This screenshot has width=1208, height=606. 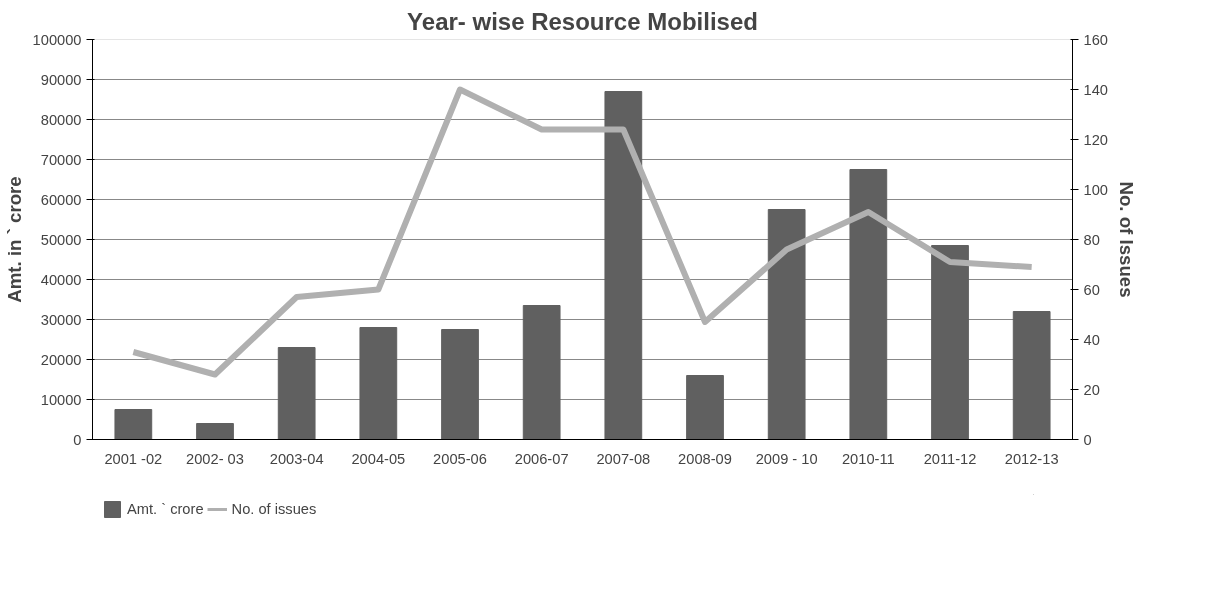 What do you see at coordinates (296, 458) in the screenshot?
I see `x-tick-label: 2003-04` at bounding box center [296, 458].